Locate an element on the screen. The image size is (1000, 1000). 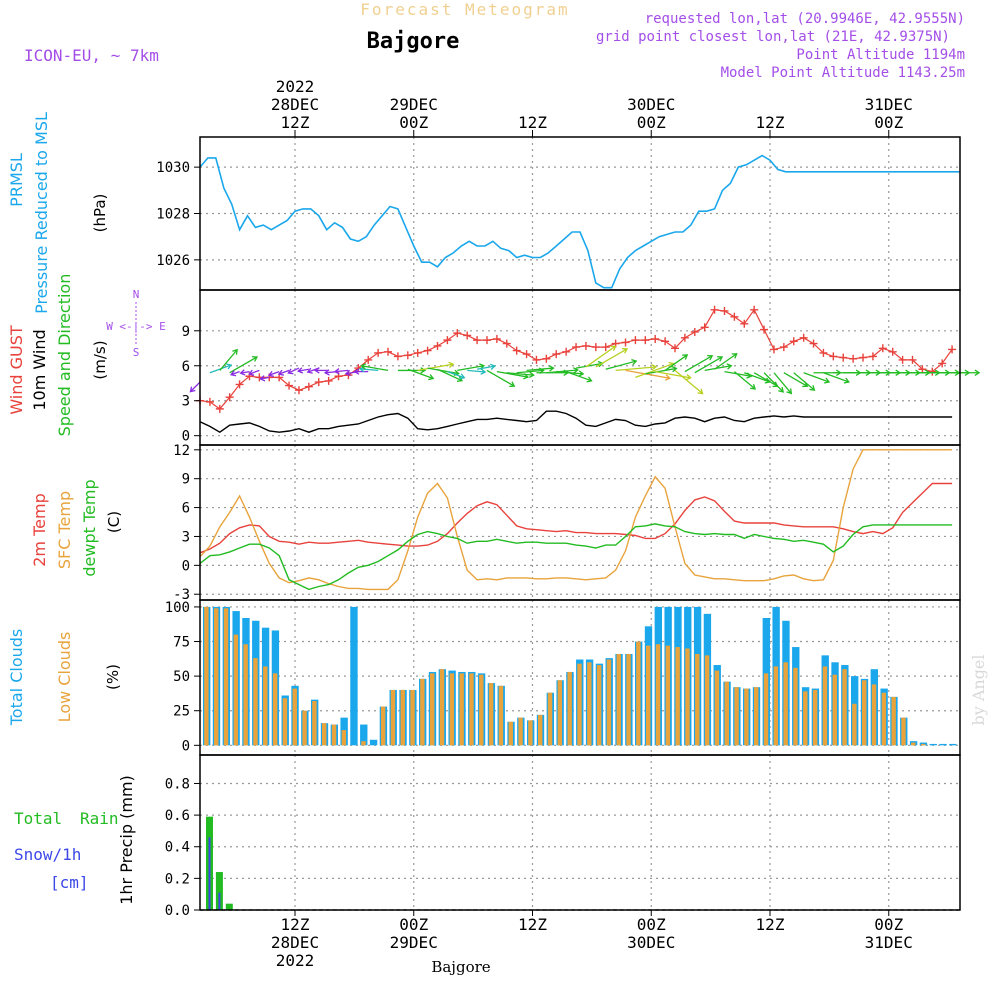
snow-label: Snow/1h is located at coordinates (47, 854).